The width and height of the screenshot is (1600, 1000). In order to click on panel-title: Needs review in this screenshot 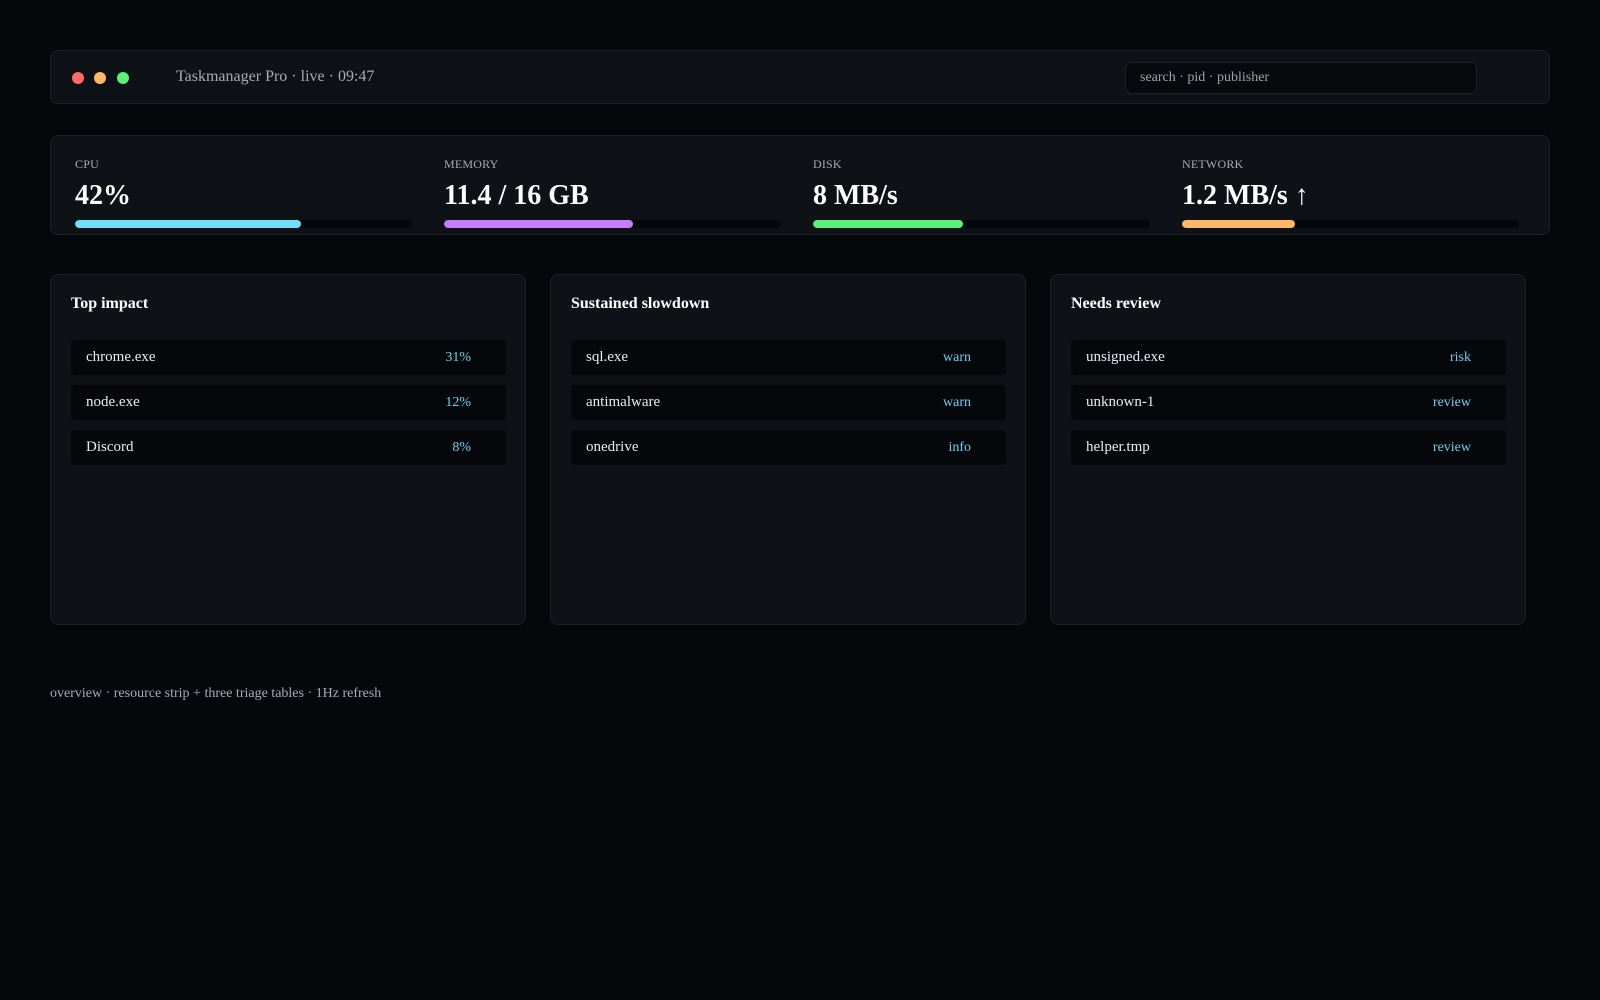, I will do `click(1116, 303)`.